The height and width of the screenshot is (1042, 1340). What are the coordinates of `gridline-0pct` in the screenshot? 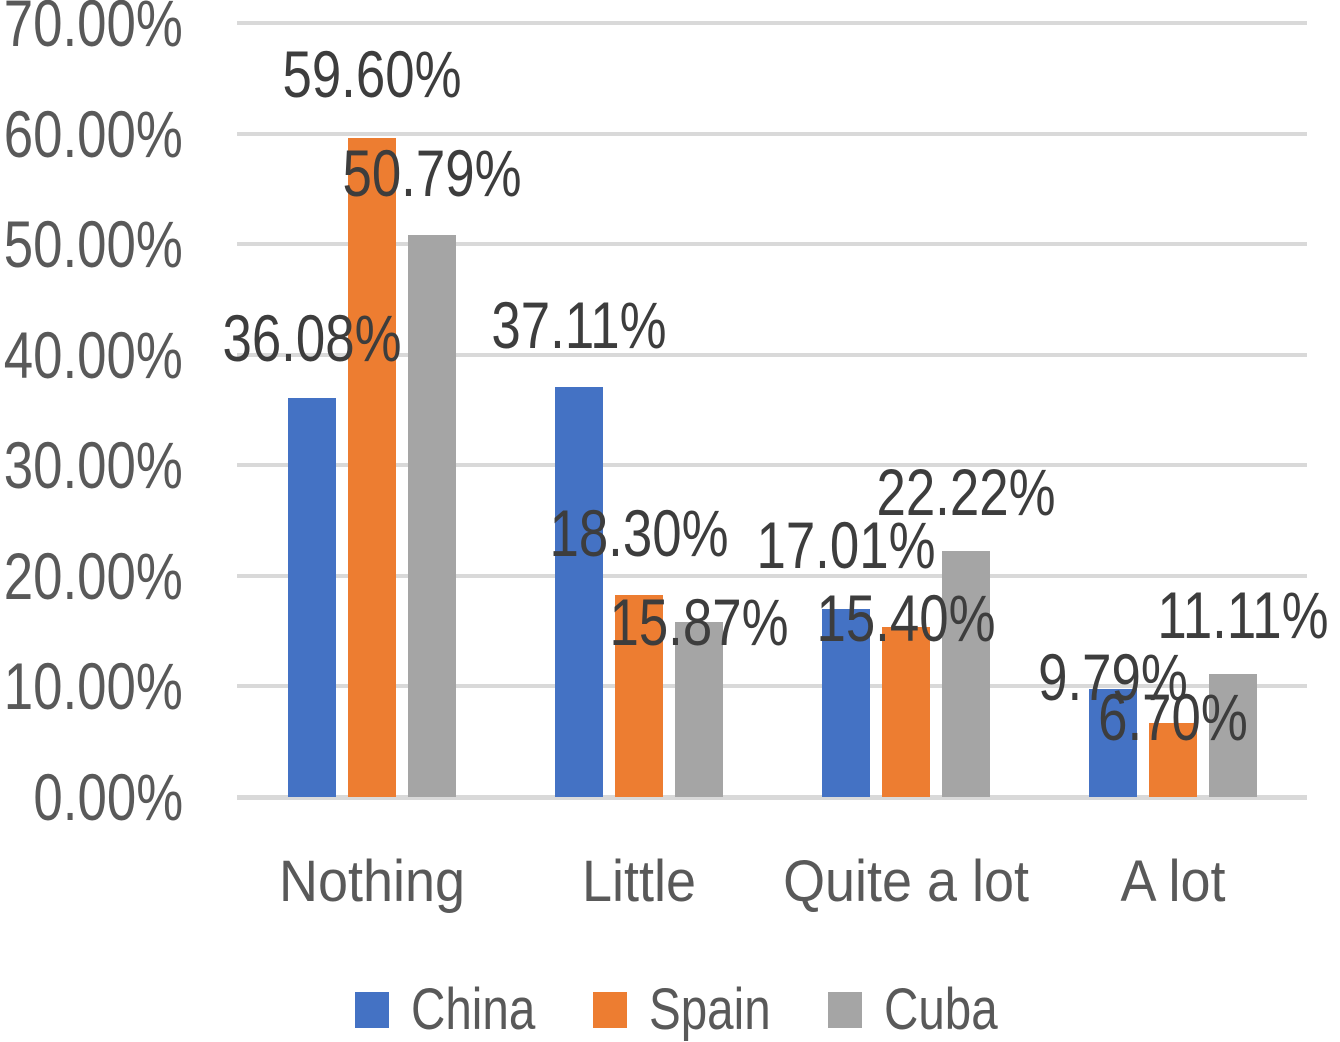 It's located at (772, 797).